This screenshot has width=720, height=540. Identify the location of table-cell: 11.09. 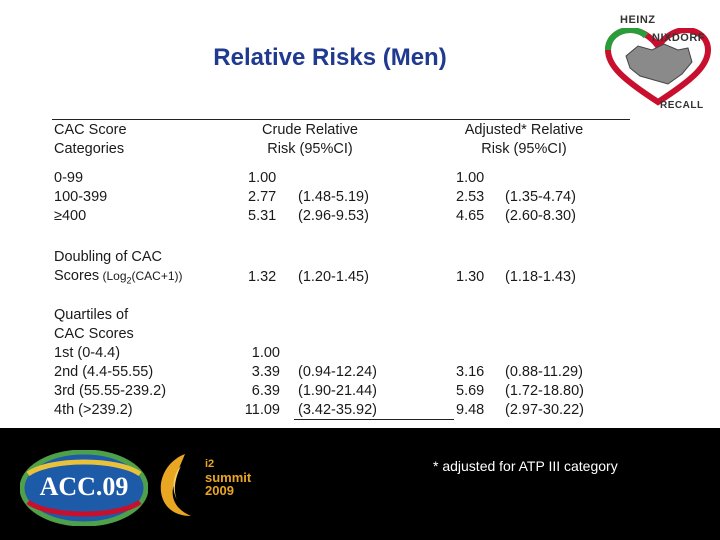
(262, 410).